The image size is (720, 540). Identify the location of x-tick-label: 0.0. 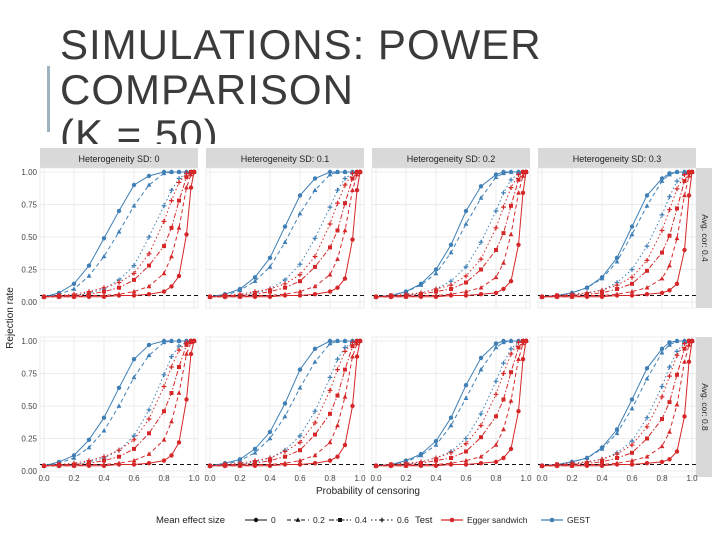
(44, 478).